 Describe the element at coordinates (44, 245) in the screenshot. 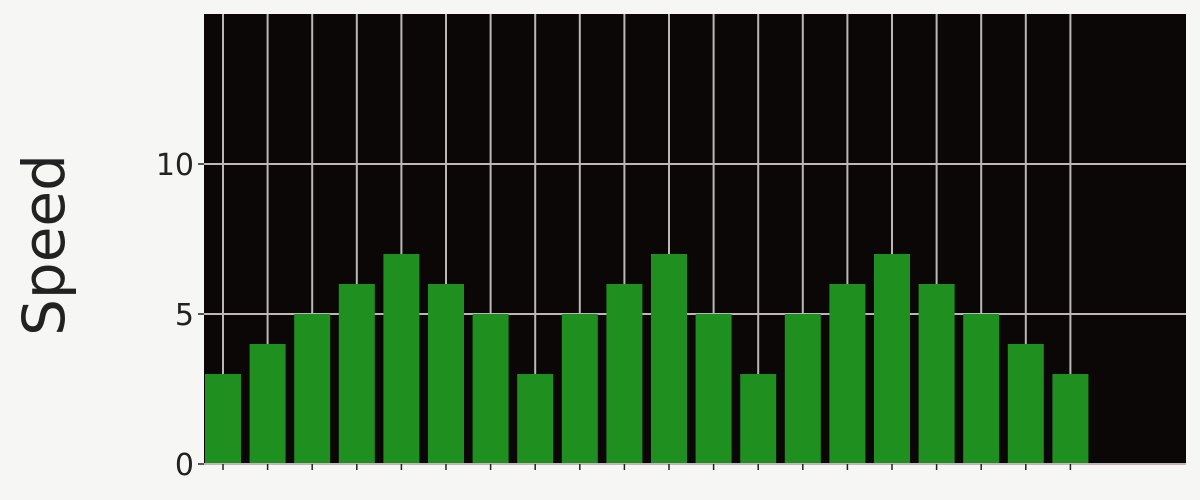

I see `y-axis-title: Speed` at that location.